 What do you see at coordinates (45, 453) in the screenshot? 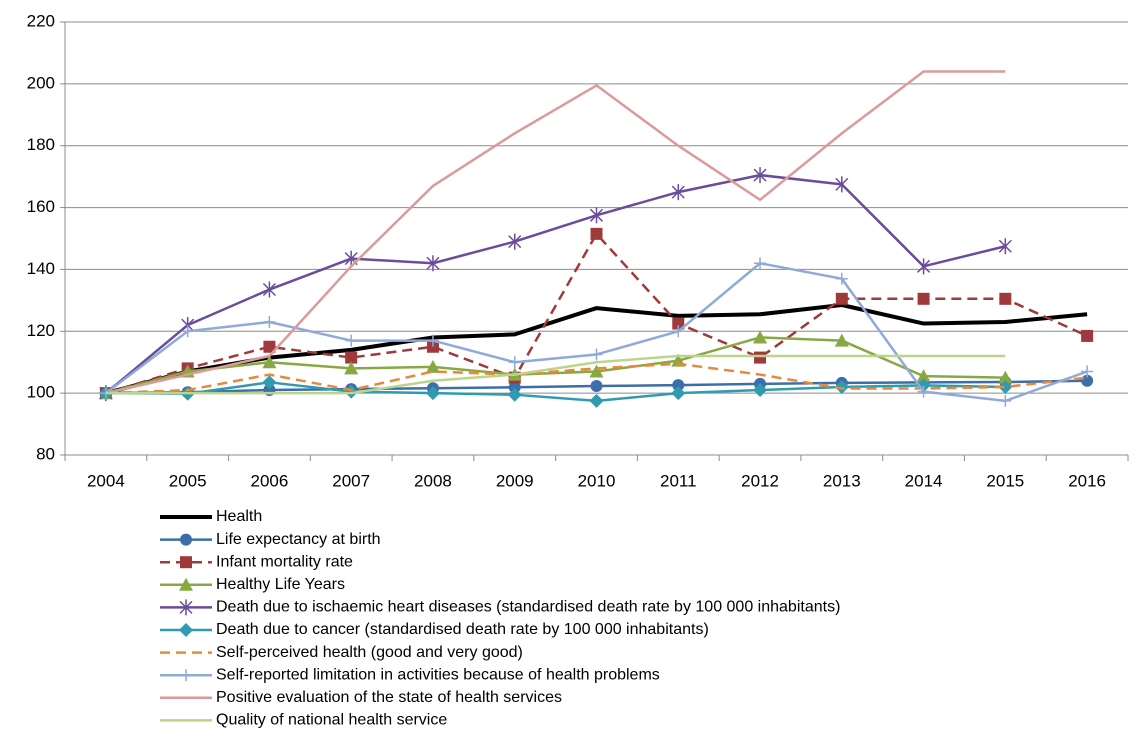
I see `y-tick-label: 80` at bounding box center [45, 453].